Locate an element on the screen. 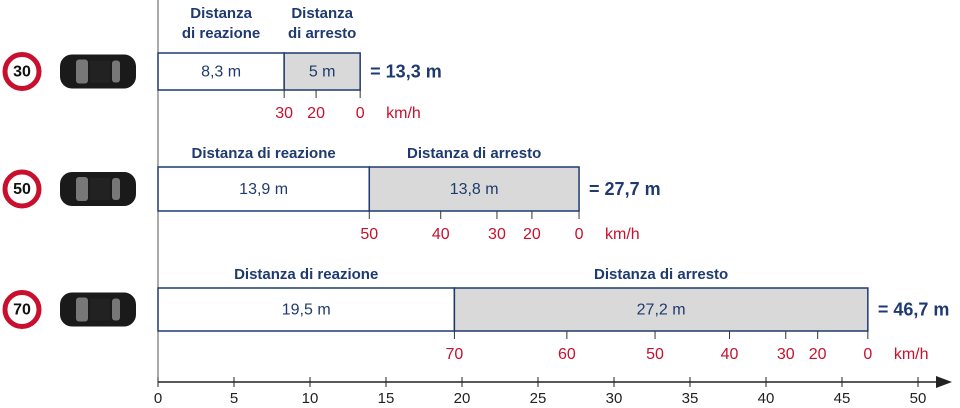  speed-sign-label: 70 is located at coordinates (22, 310).